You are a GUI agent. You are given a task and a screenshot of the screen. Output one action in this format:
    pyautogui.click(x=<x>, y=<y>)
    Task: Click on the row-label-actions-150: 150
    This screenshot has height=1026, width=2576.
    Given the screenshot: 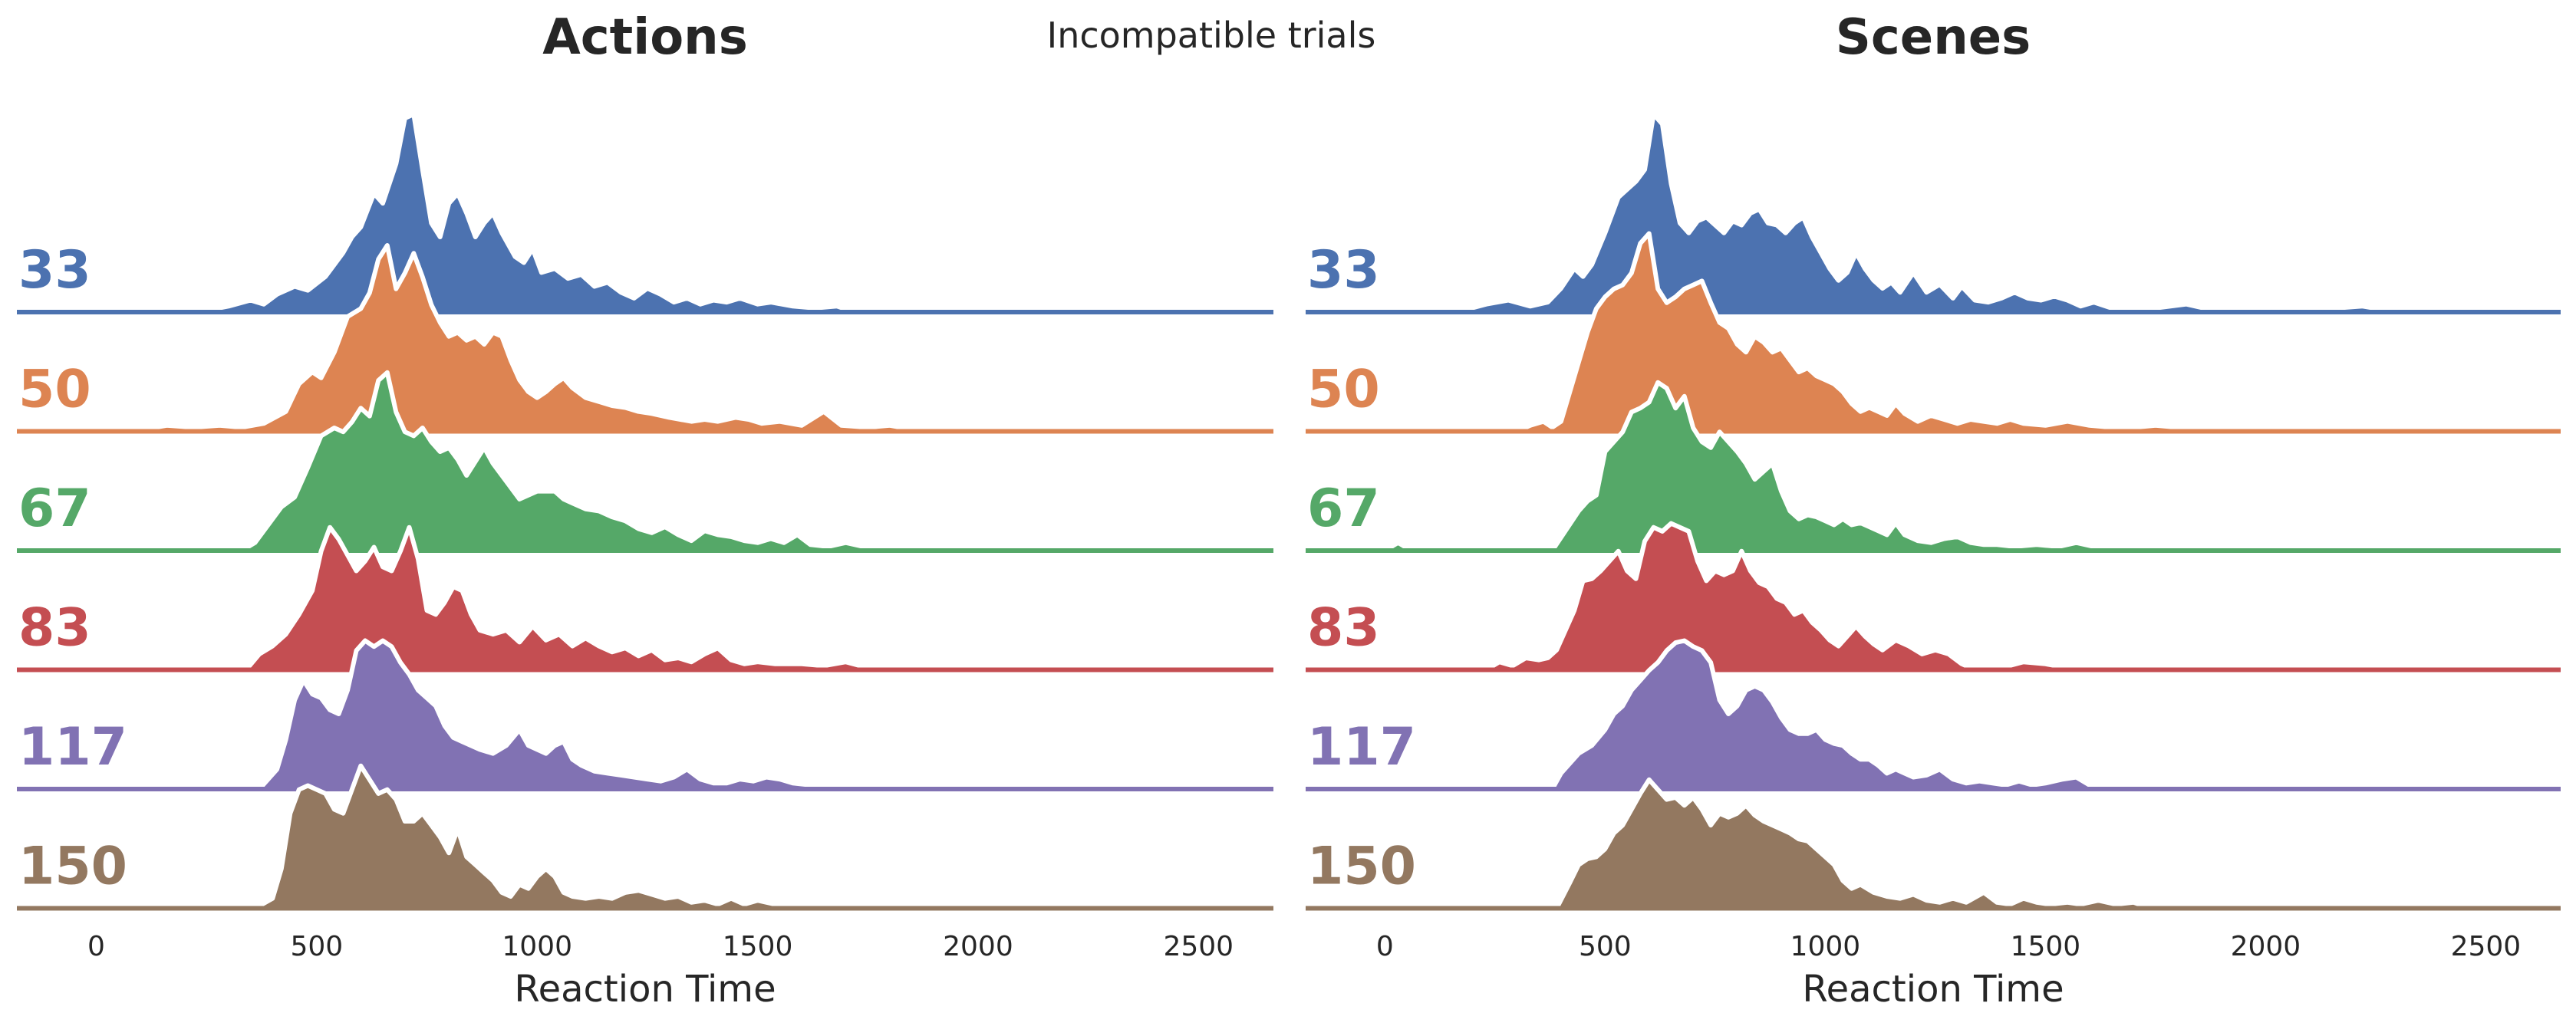 What is the action you would take?
    pyautogui.click(x=72, y=867)
    